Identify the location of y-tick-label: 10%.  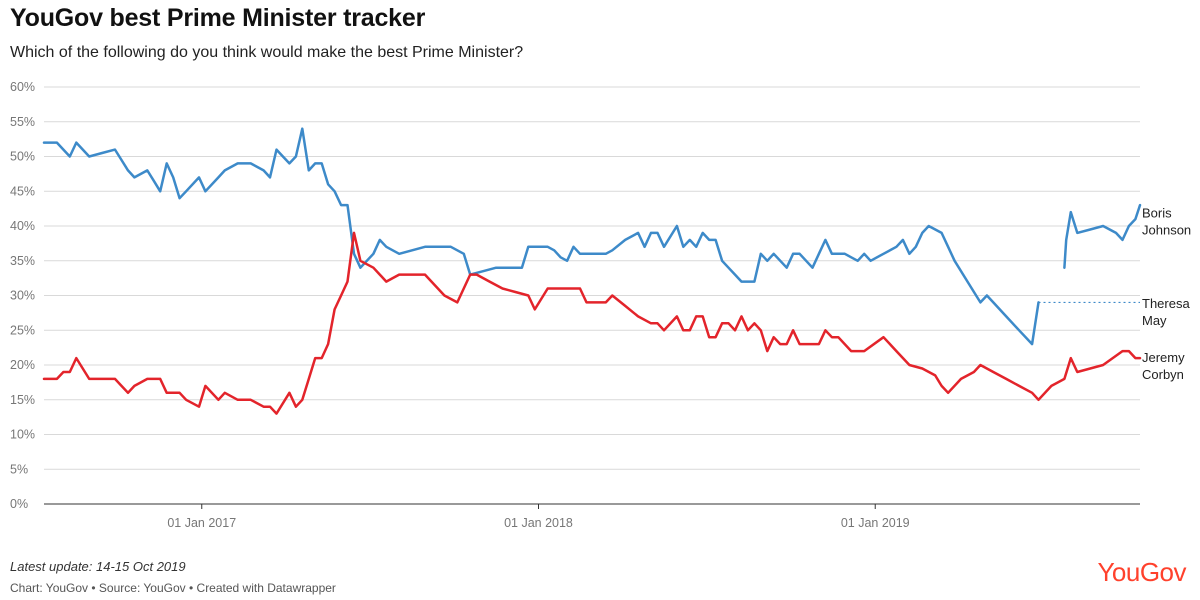
(22, 435).